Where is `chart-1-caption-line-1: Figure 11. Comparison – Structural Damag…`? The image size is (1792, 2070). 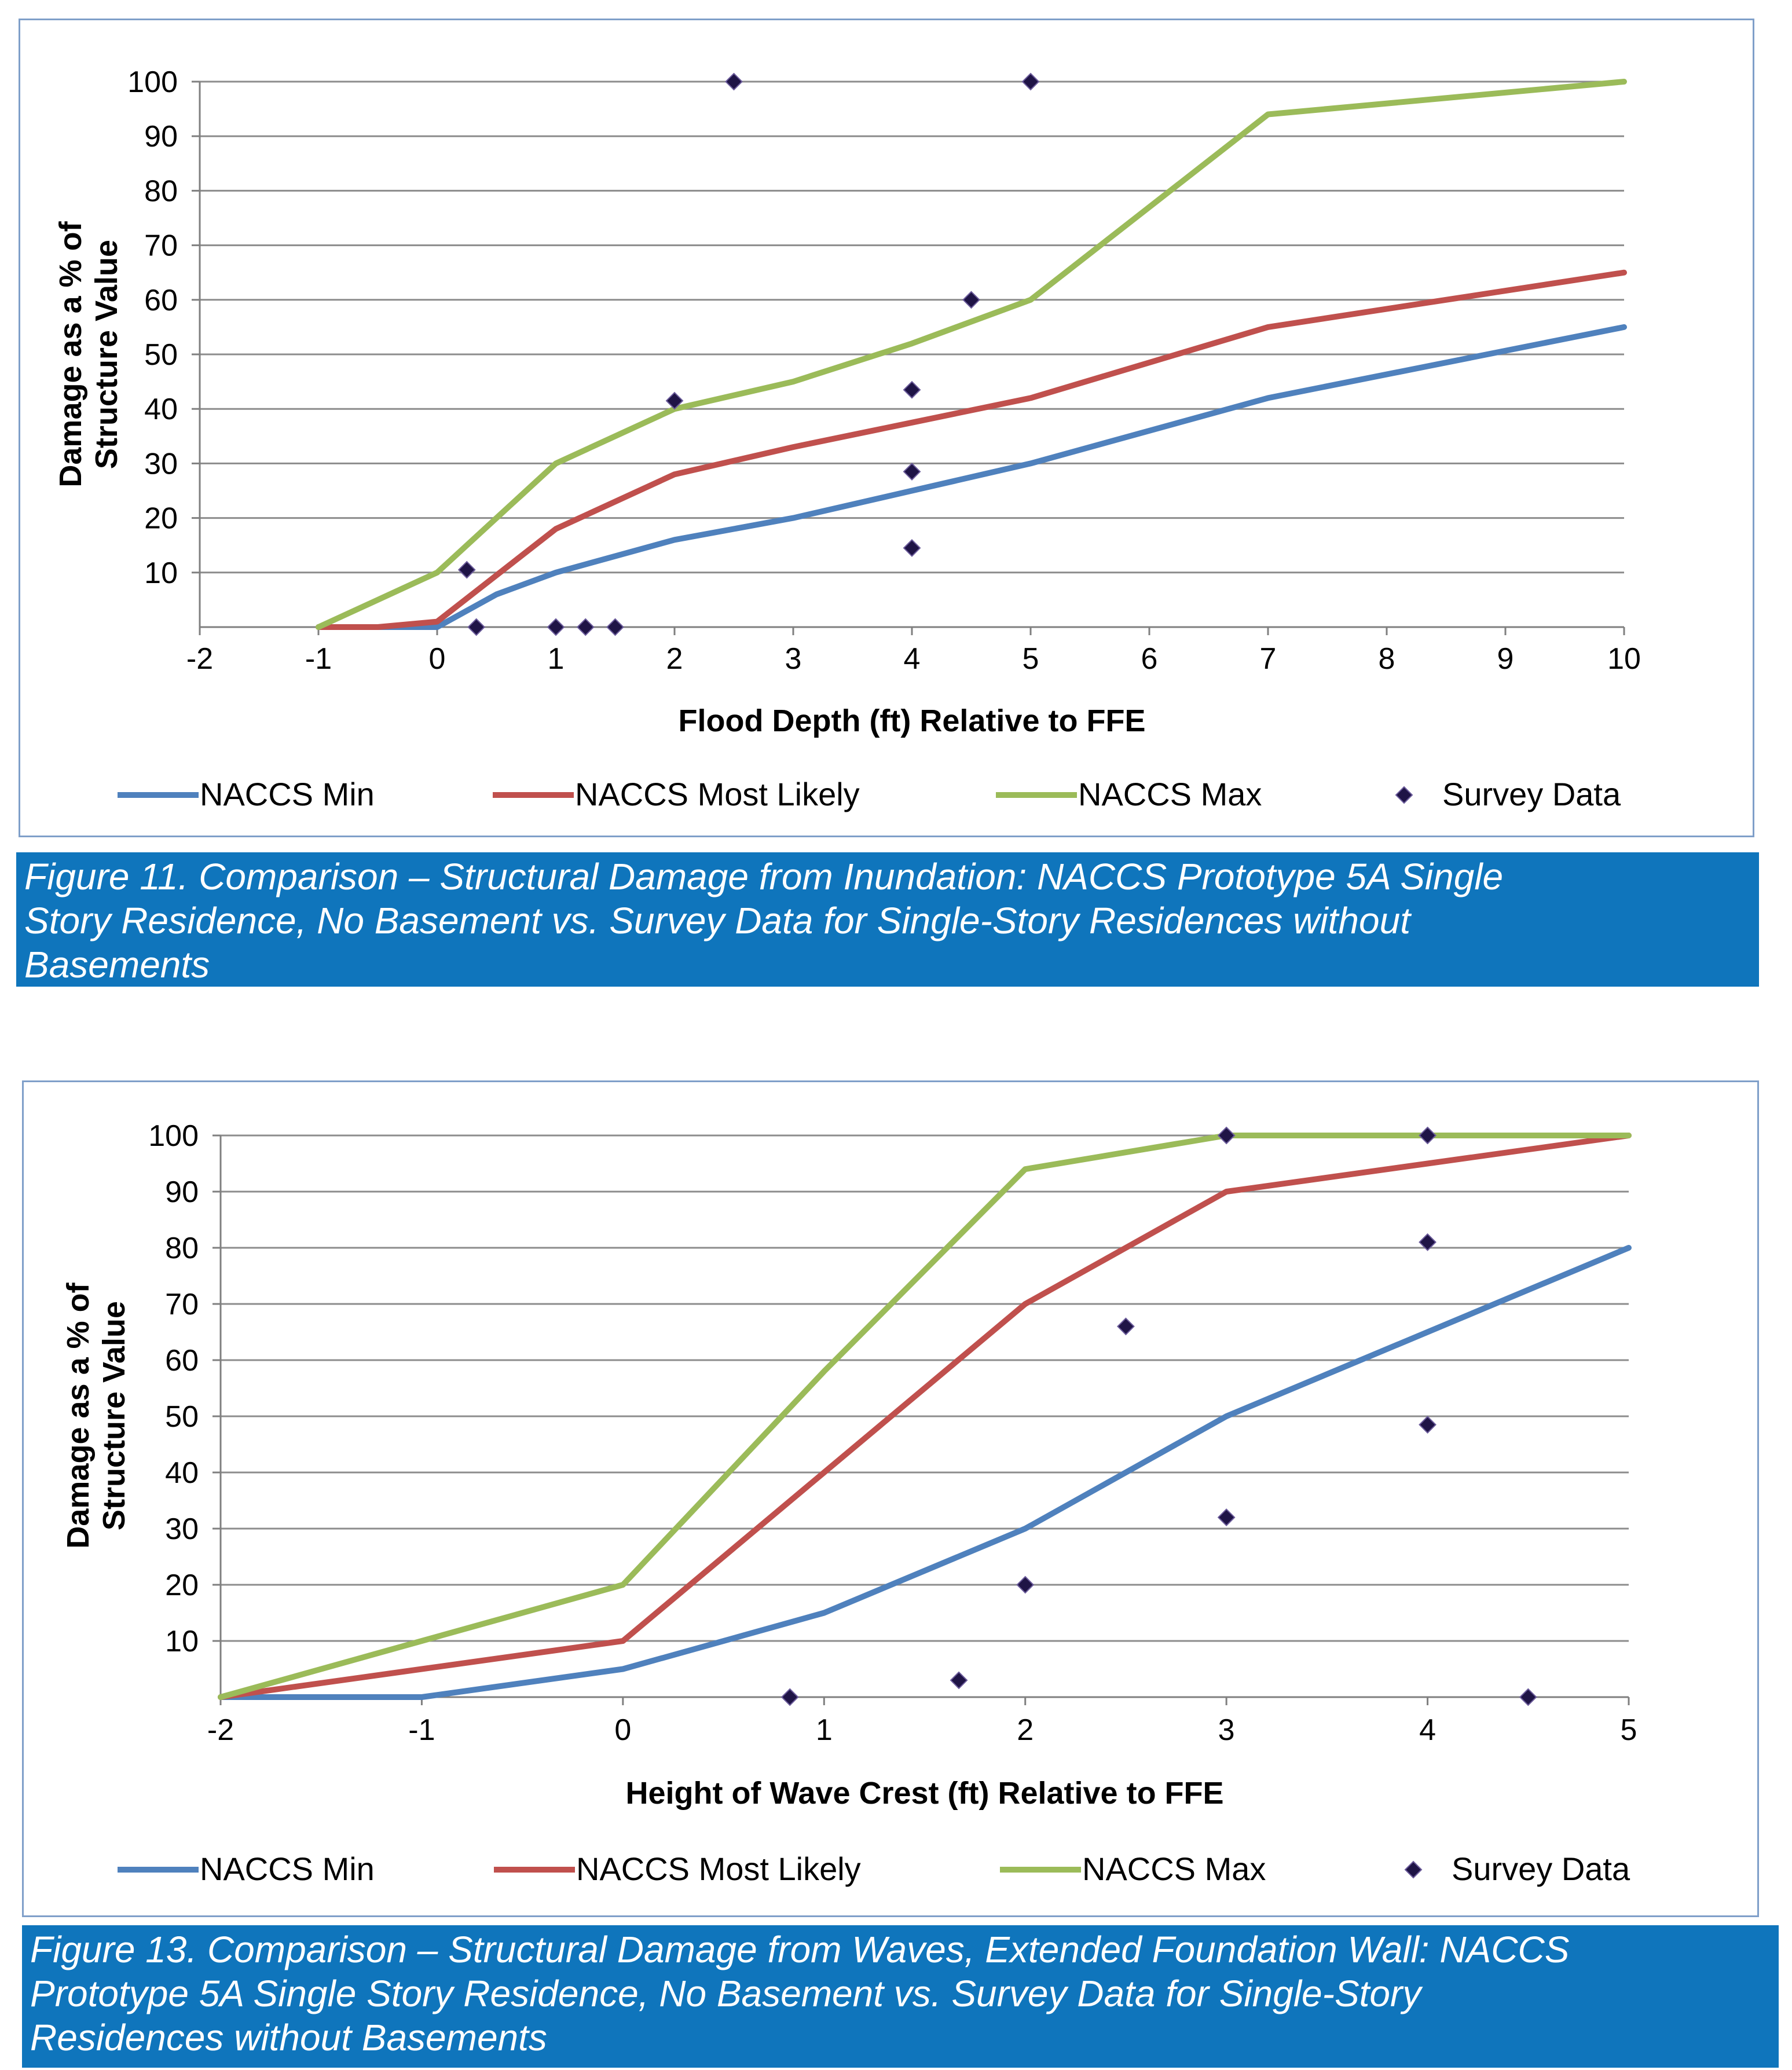 chart-1-caption-line-1: Figure 11. Comparison – Structural Damag… is located at coordinates (764, 876).